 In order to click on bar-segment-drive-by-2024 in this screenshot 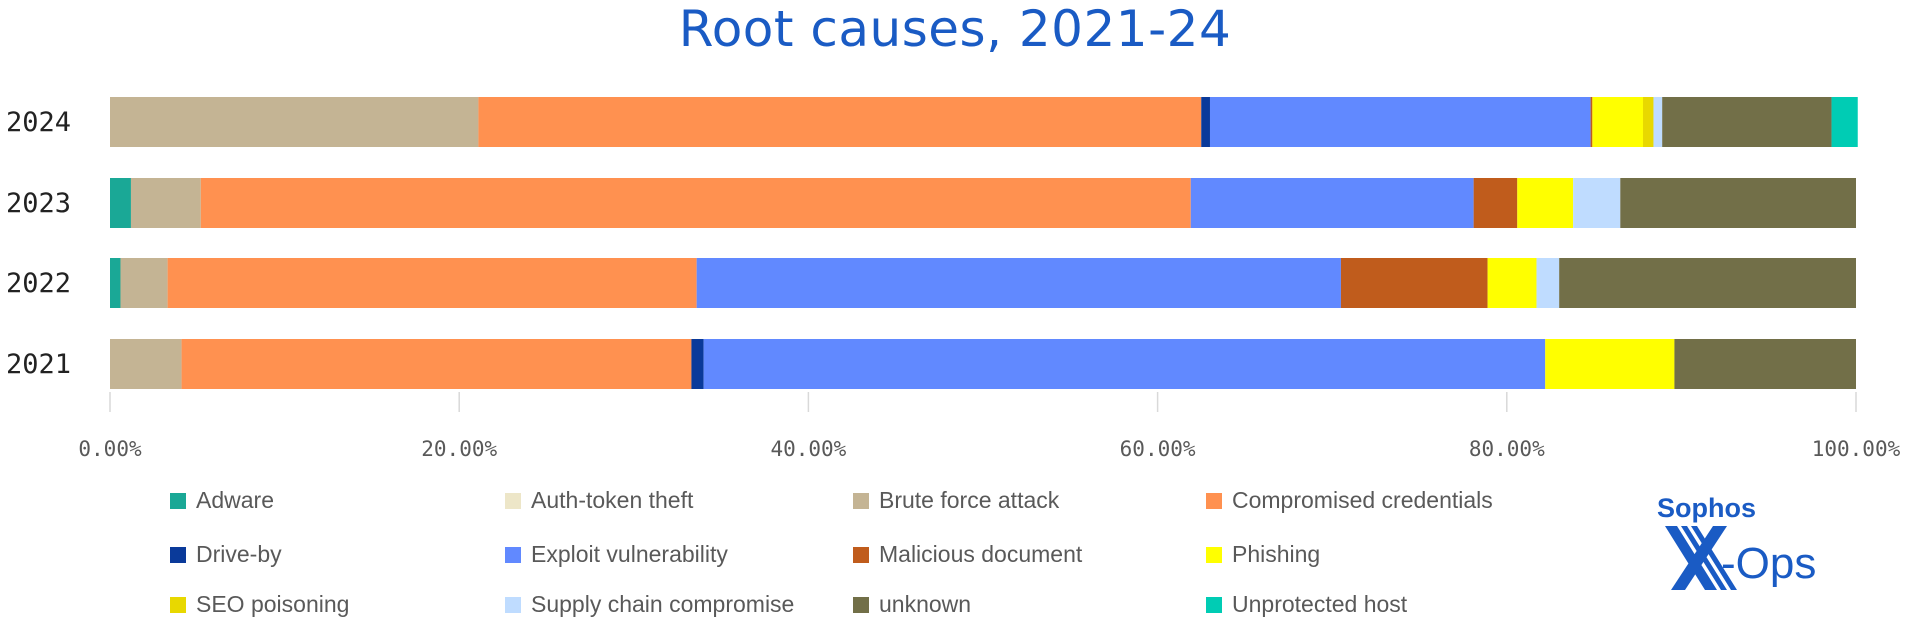, I will do `click(1205, 122)`.